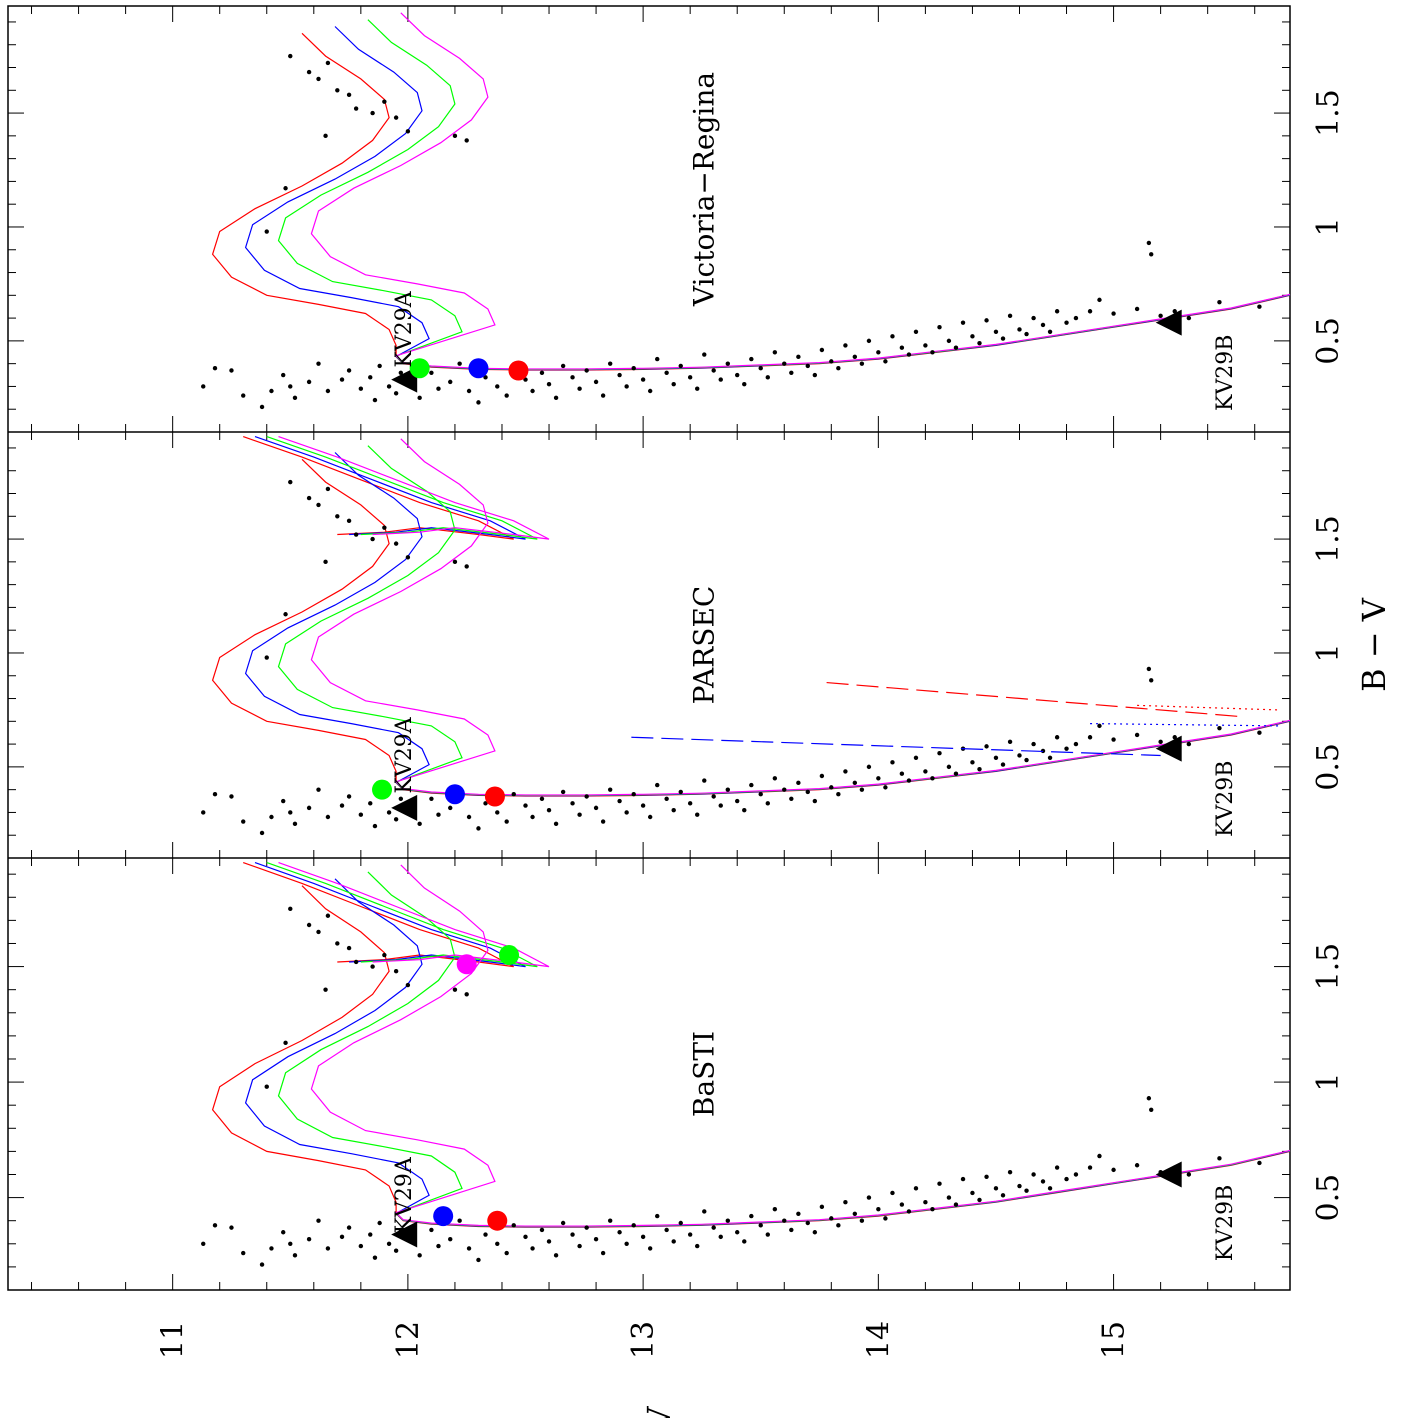  I want to click on star-label: KV29A, so click(404, 754).